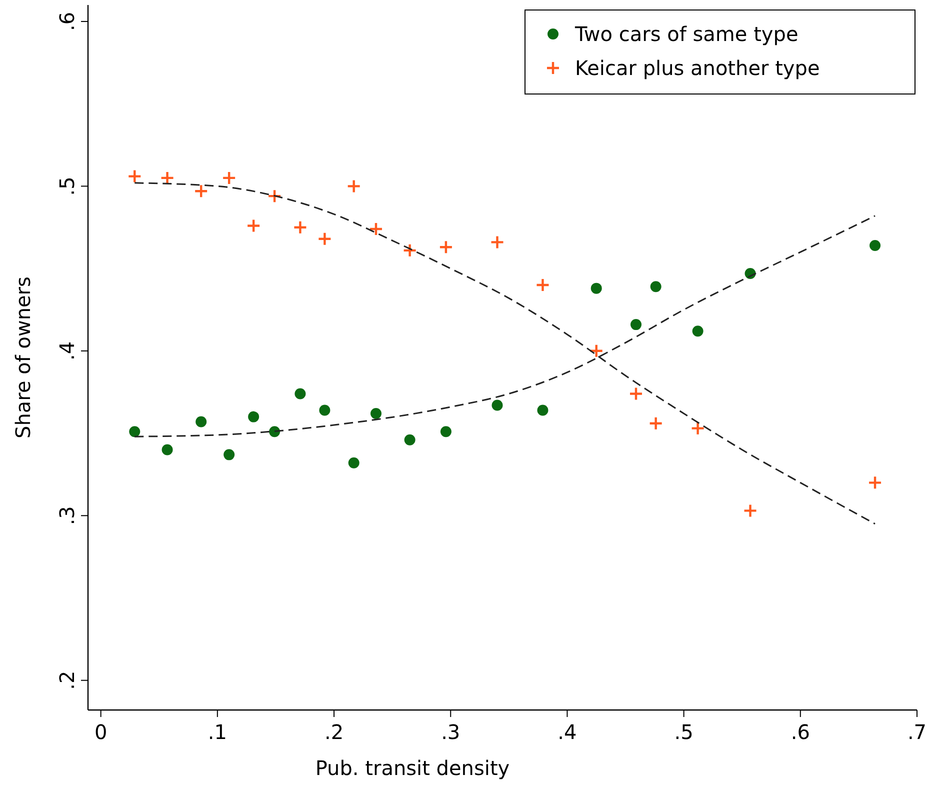 Image resolution: width=928 pixels, height=785 pixels. I want to click on x-axis-title: Pub. transit density, so click(412, 768).